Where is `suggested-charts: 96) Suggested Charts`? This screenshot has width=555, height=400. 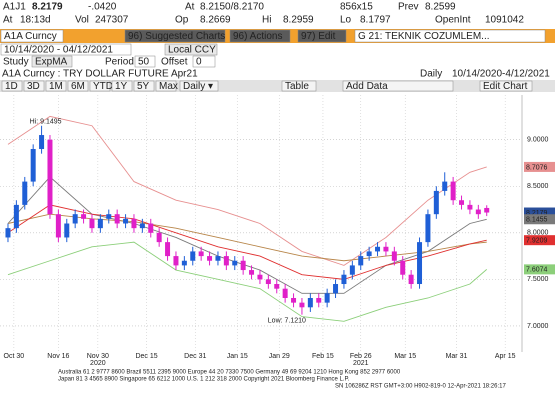 suggested-charts: 96) Suggested Charts is located at coordinates (176, 36).